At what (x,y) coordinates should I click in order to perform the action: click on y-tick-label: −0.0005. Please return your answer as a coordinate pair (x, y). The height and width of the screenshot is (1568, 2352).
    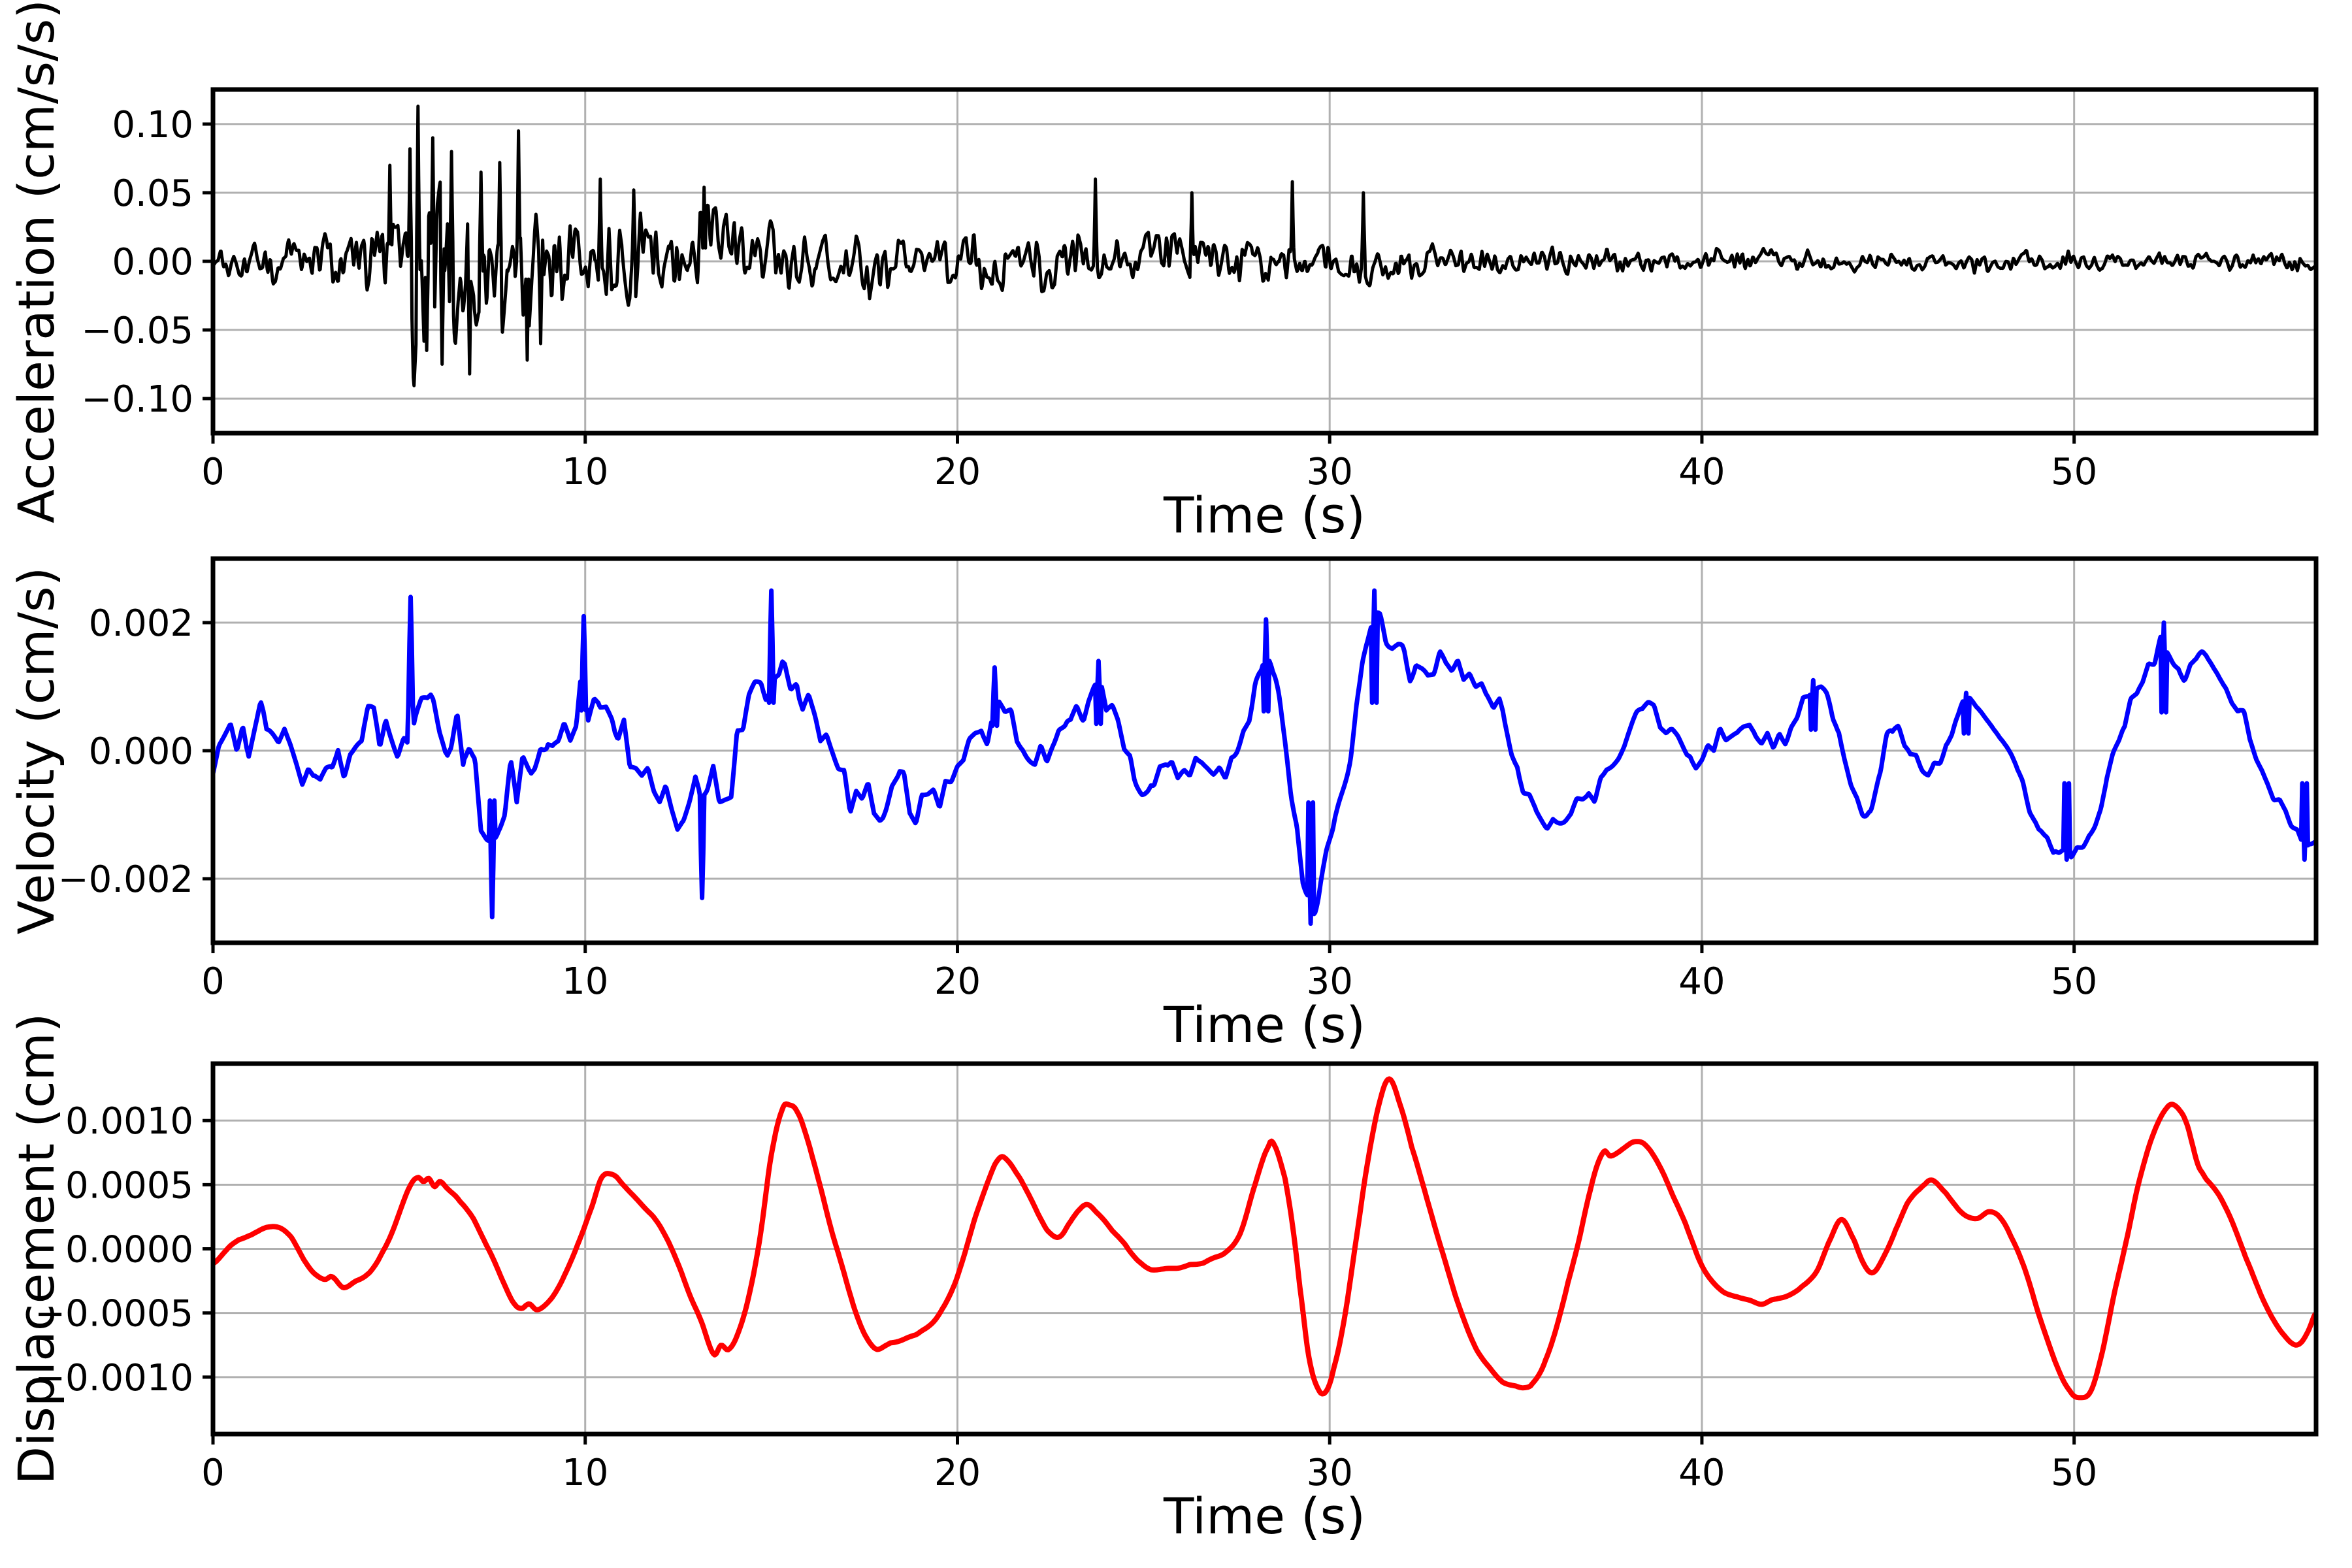
    Looking at the image, I should click on (114, 1314).